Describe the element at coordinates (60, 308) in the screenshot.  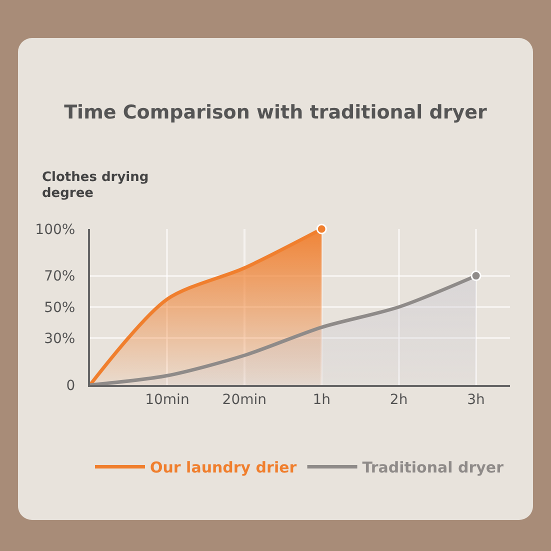
I see `y-tick-label: 50%` at that location.